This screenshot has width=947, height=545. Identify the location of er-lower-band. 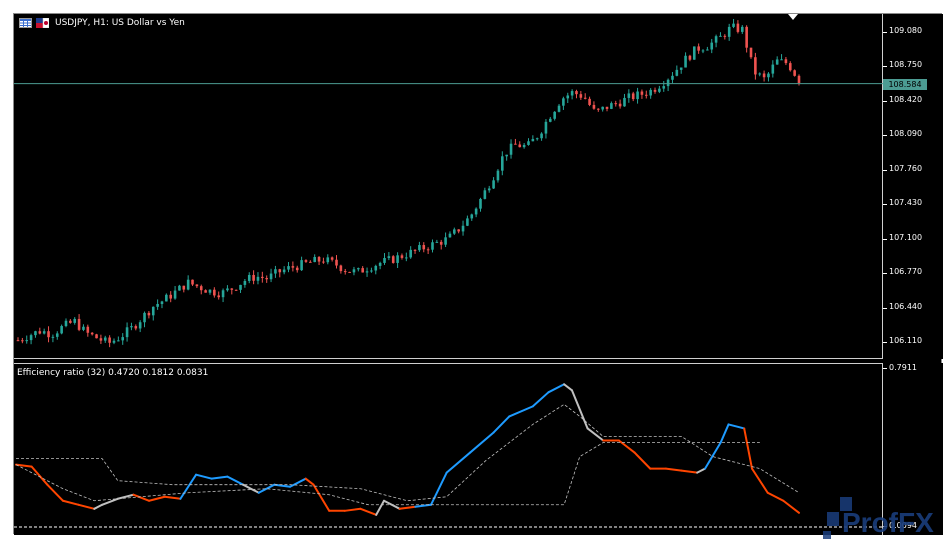
(387, 474).